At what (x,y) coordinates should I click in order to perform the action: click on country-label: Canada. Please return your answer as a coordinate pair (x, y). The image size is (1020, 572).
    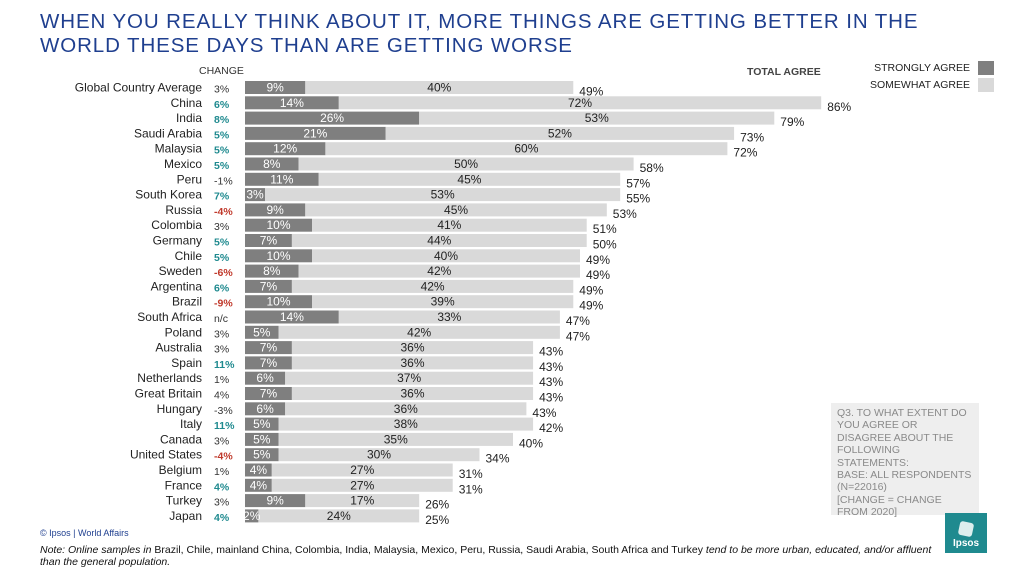
    Looking at the image, I should click on (181, 439).